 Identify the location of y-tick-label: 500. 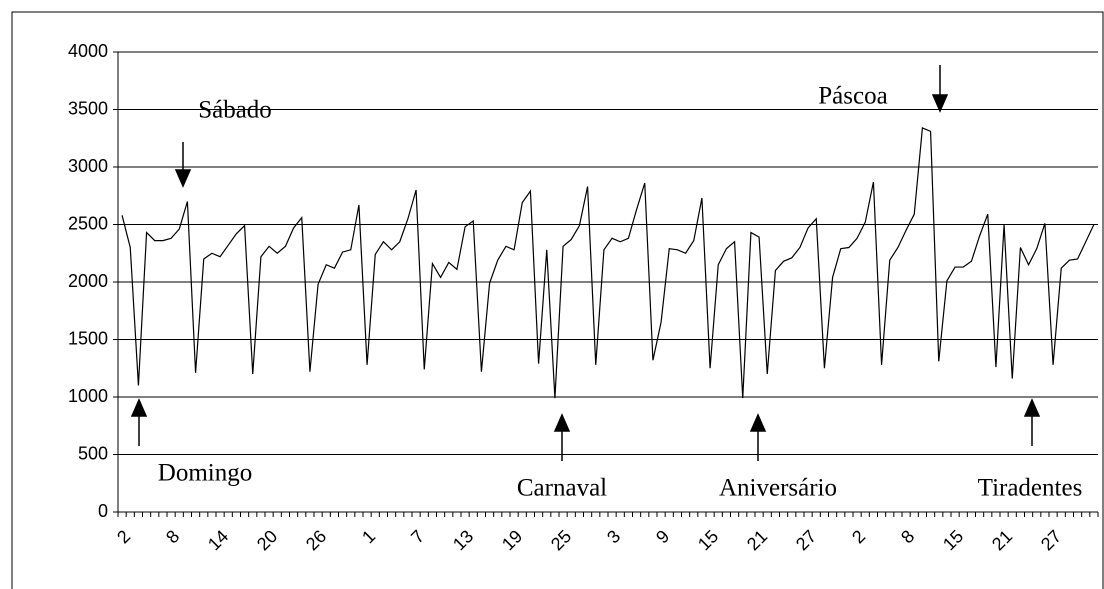
(93, 453).